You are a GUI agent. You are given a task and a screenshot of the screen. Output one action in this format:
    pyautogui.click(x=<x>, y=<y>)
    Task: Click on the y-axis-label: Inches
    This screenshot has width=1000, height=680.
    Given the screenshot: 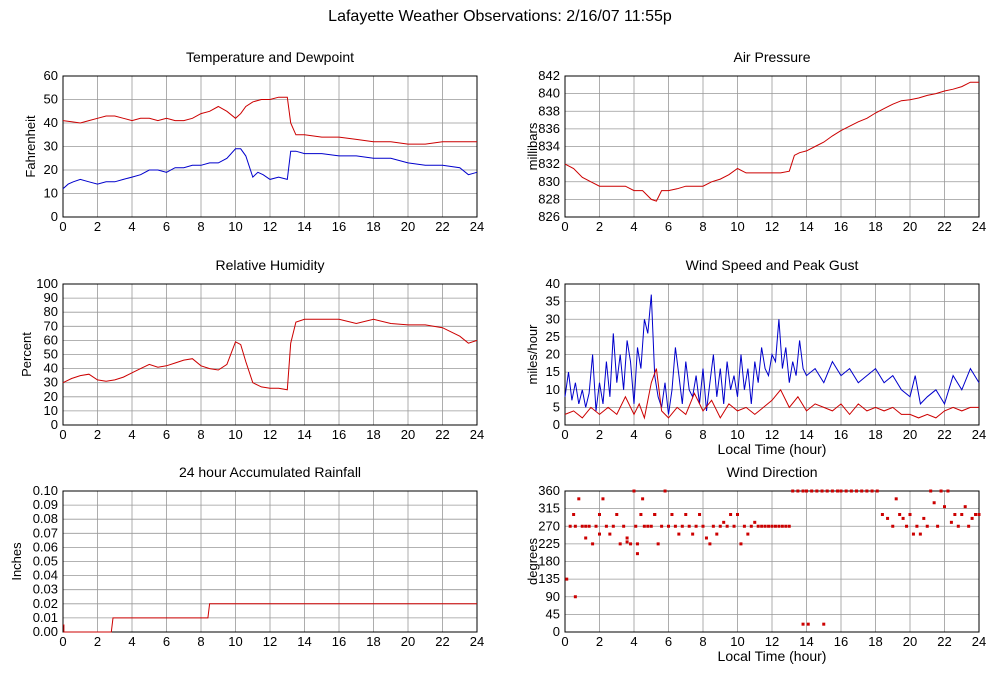 What is the action you would take?
    pyautogui.click(x=16, y=561)
    